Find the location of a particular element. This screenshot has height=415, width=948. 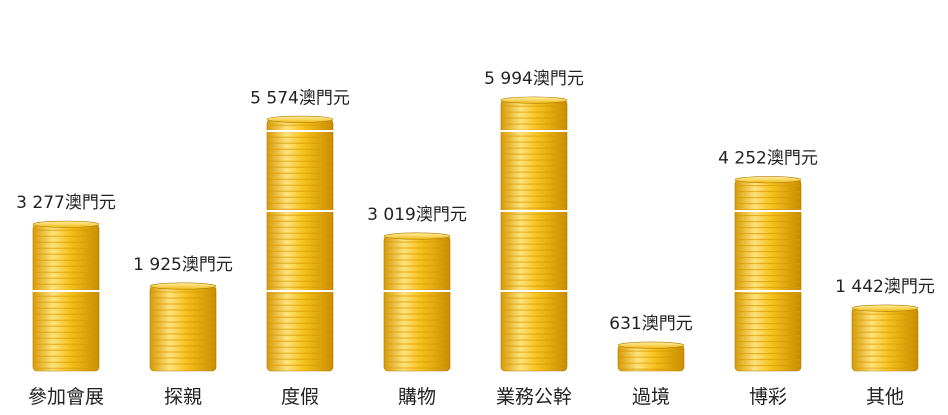

value-label: 5 994澳門元 is located at coordinates (534, 79).